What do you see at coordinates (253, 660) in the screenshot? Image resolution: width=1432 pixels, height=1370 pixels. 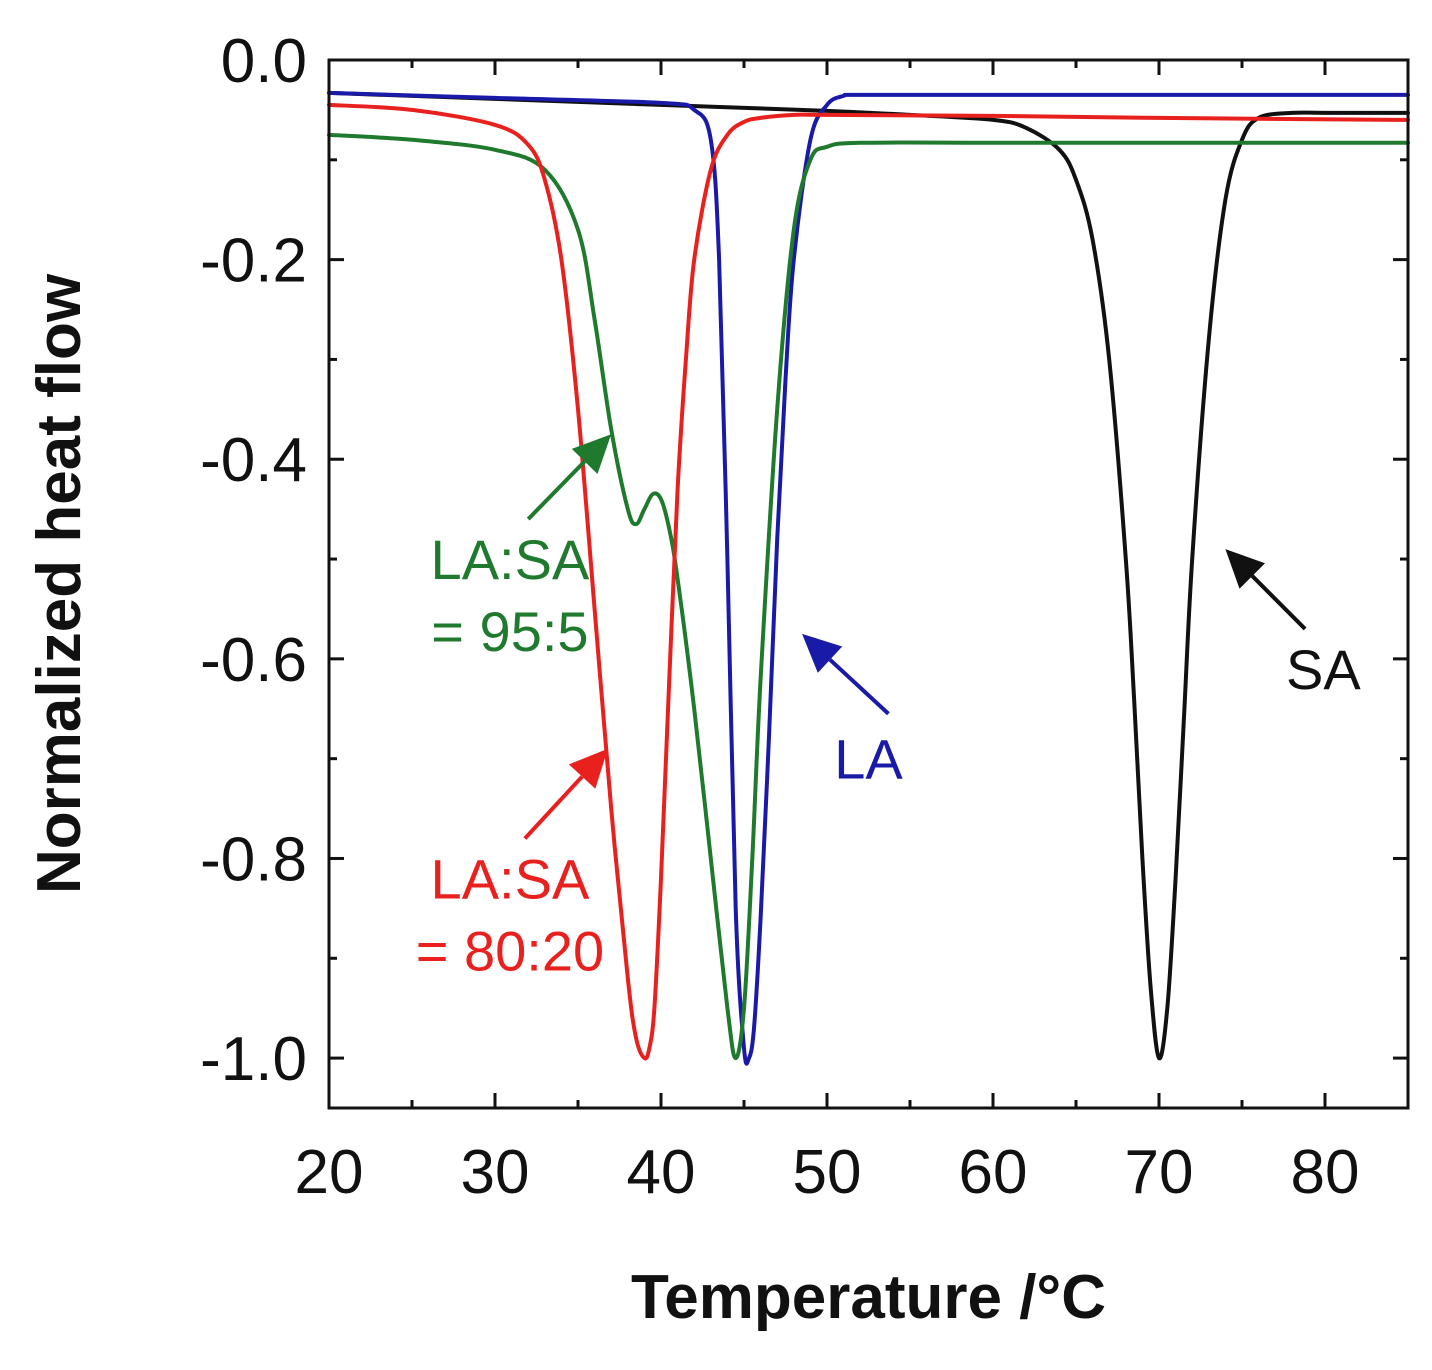 I see `y-tick-label: -0.6` at bounding box center [253, 660].